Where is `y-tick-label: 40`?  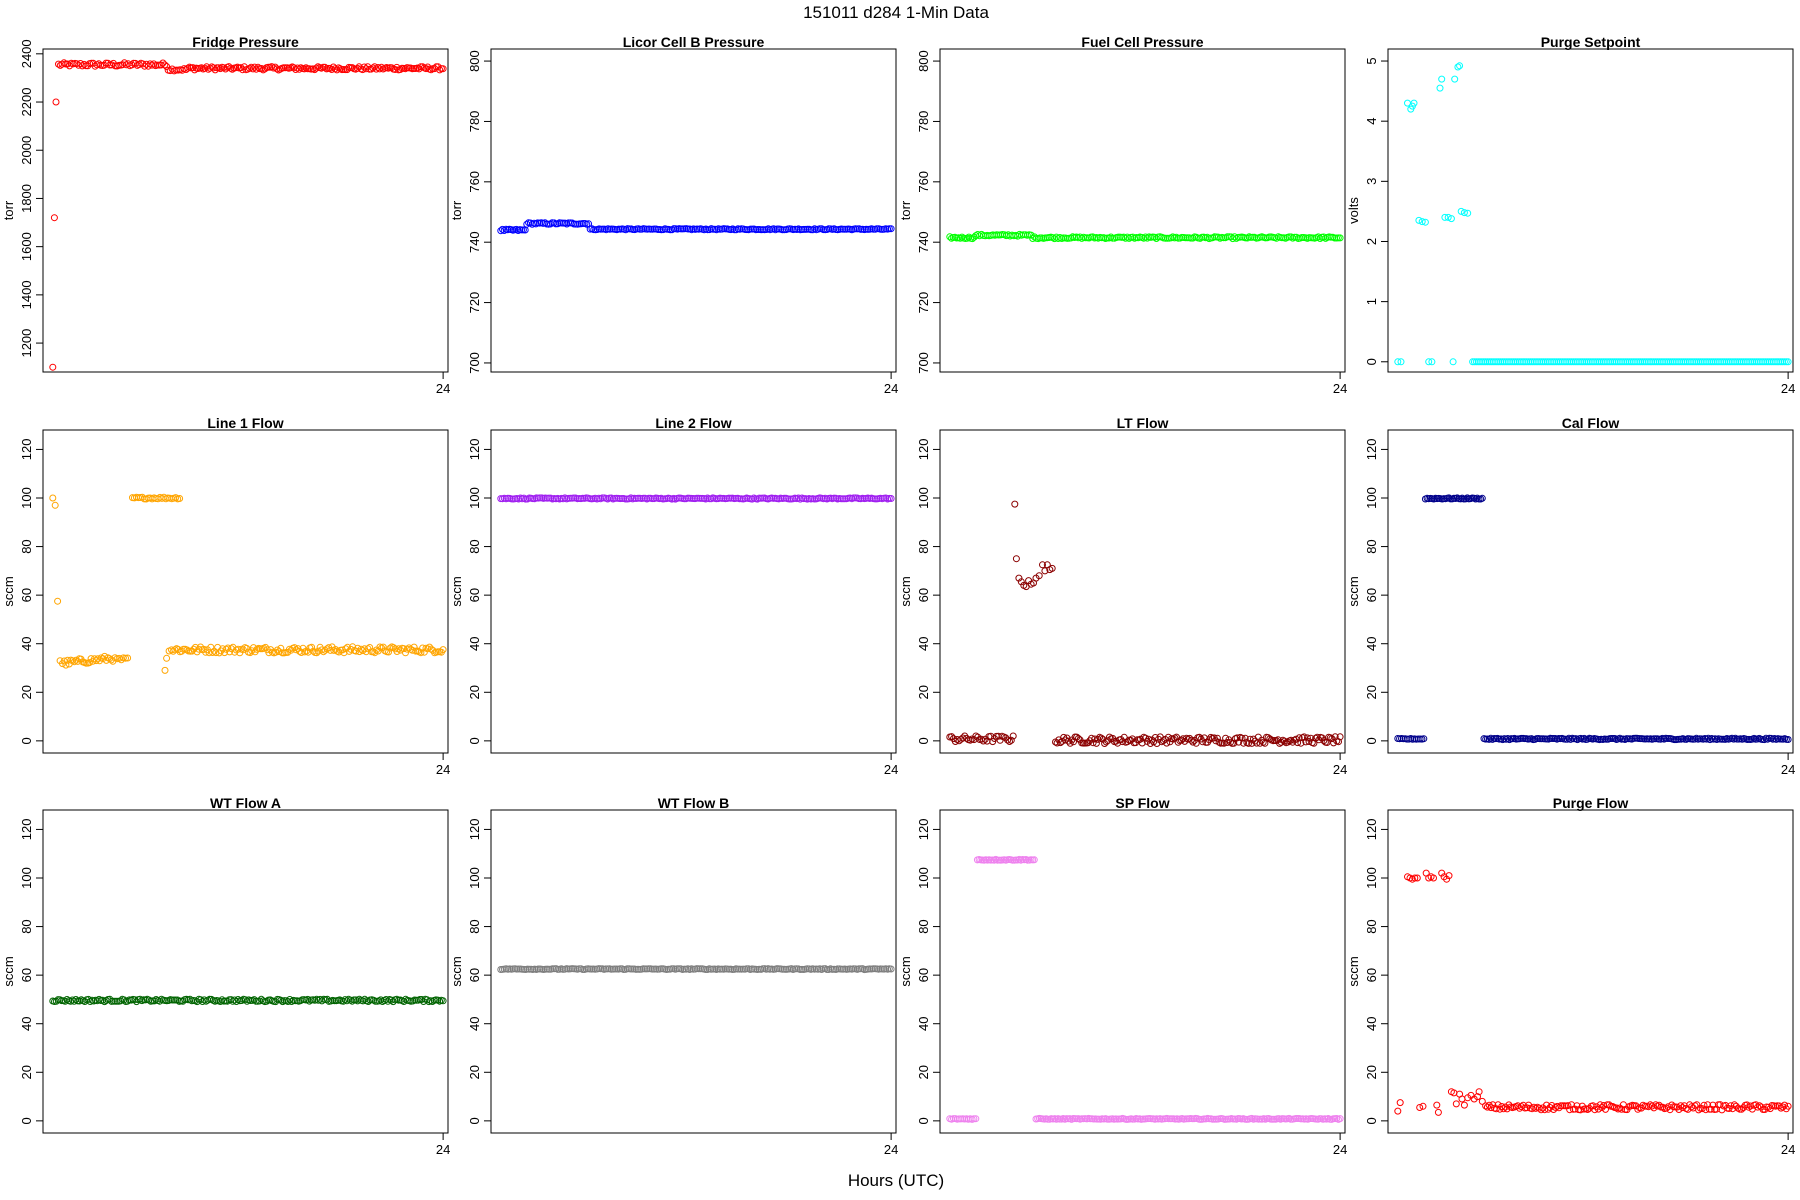 y-tick-label: 40 is located at coordinates (1371, 643).